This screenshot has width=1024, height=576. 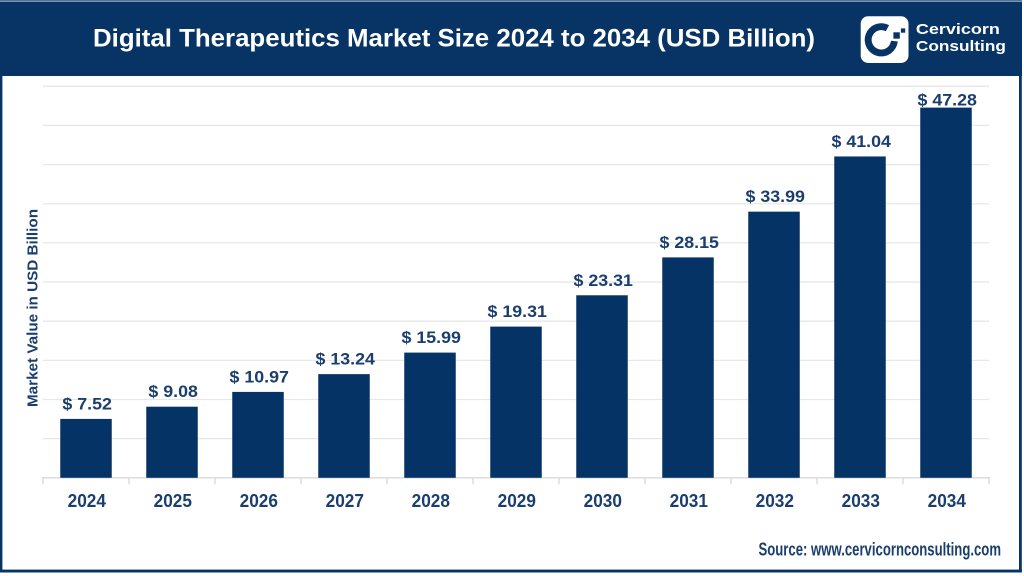 What do you see at coordinates (862, 141) in the screenshot?
I see `svg-text: $ 41.04` at bounding box center [862, 141].